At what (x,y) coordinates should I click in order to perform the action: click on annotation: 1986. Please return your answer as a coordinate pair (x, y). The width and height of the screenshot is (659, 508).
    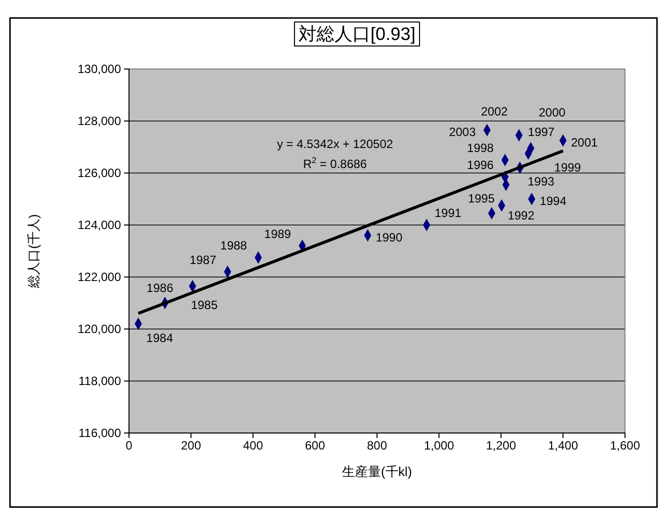
    Looking at the image, I should click on (160, 288).